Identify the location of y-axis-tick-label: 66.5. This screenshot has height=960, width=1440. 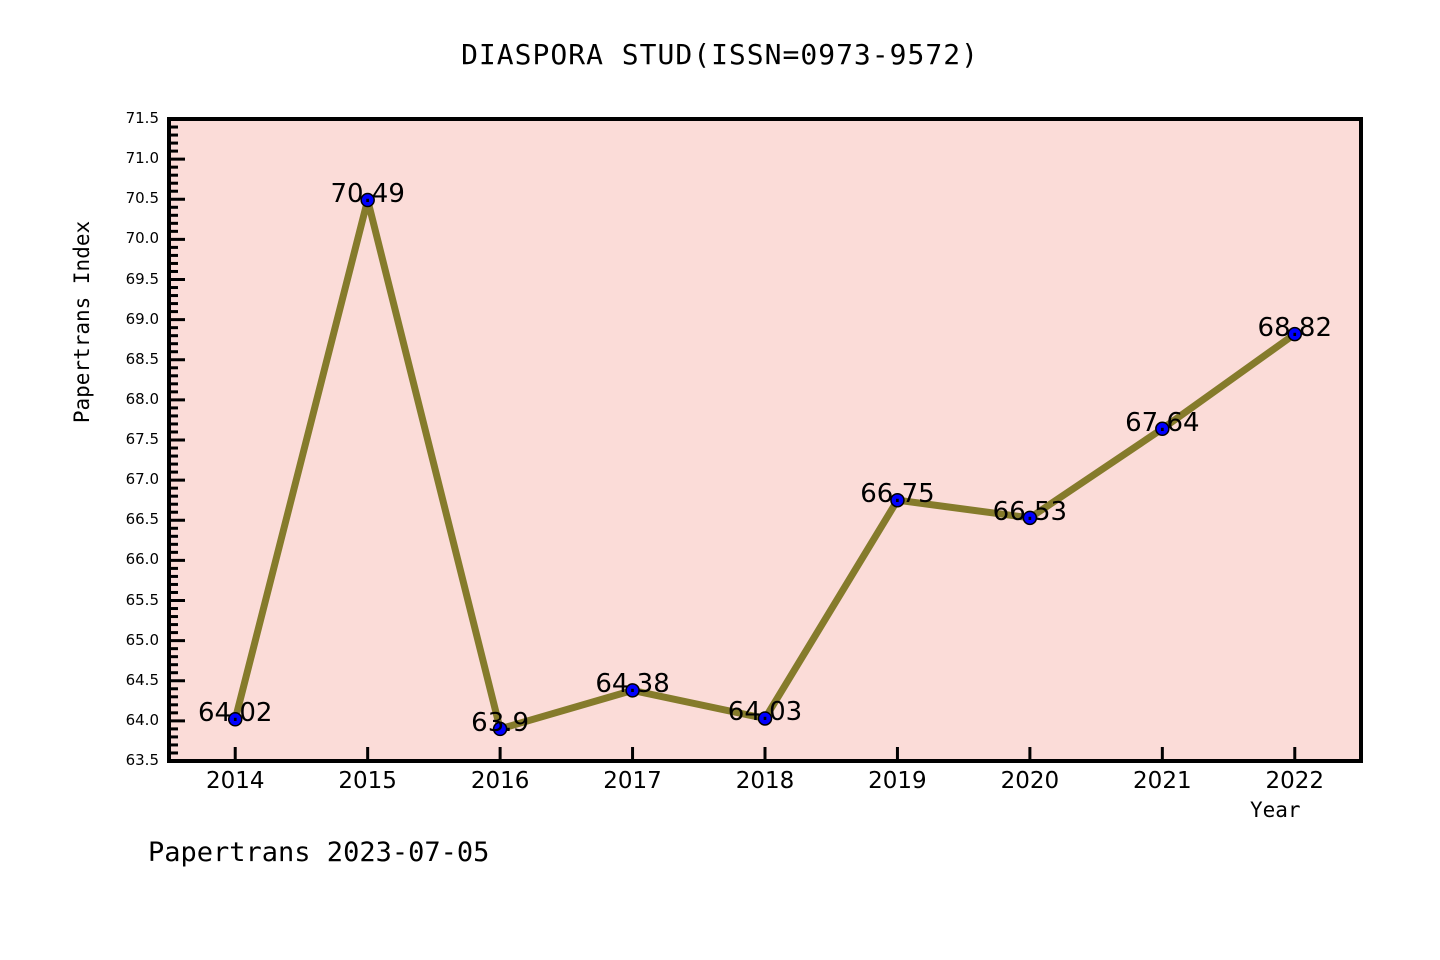
(142, 519).